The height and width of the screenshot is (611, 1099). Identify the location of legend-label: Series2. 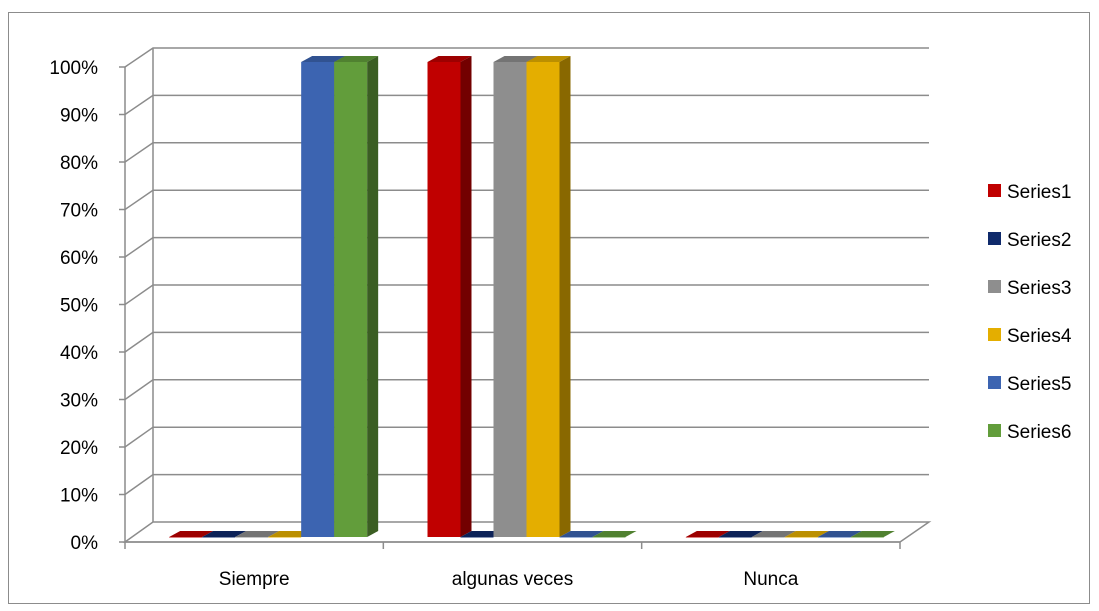
(1039, 240).